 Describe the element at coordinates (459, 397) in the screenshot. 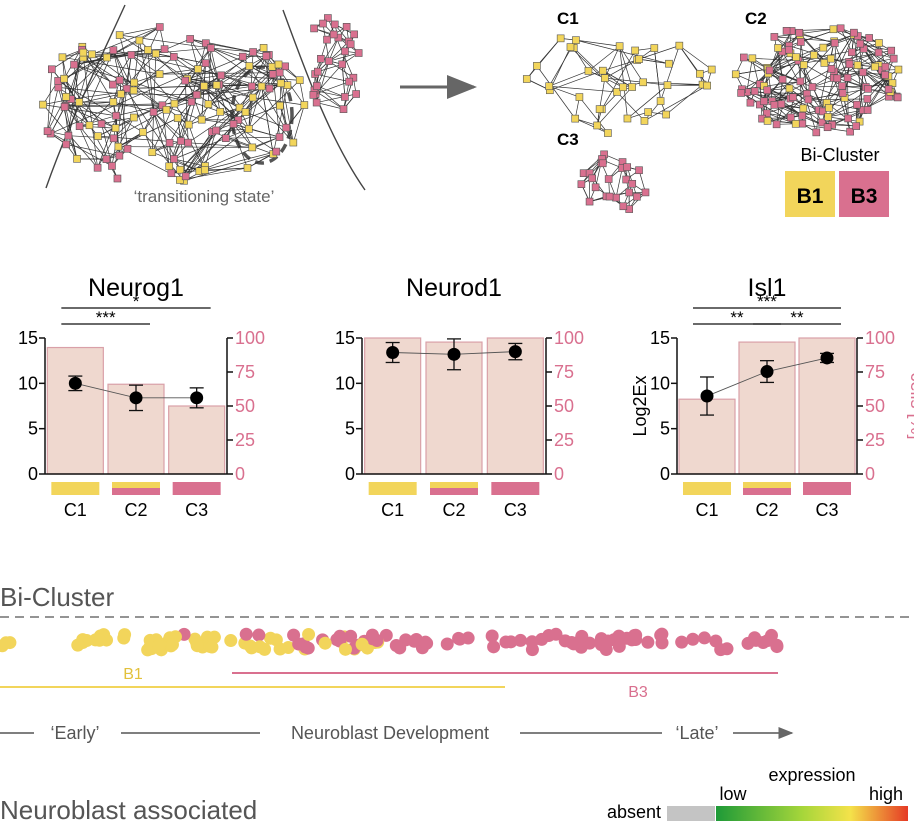

I see `chart-neurod1: Neurod1 0 5 10 15 0 25 50 75 100 C1 C2 C3` at that location.